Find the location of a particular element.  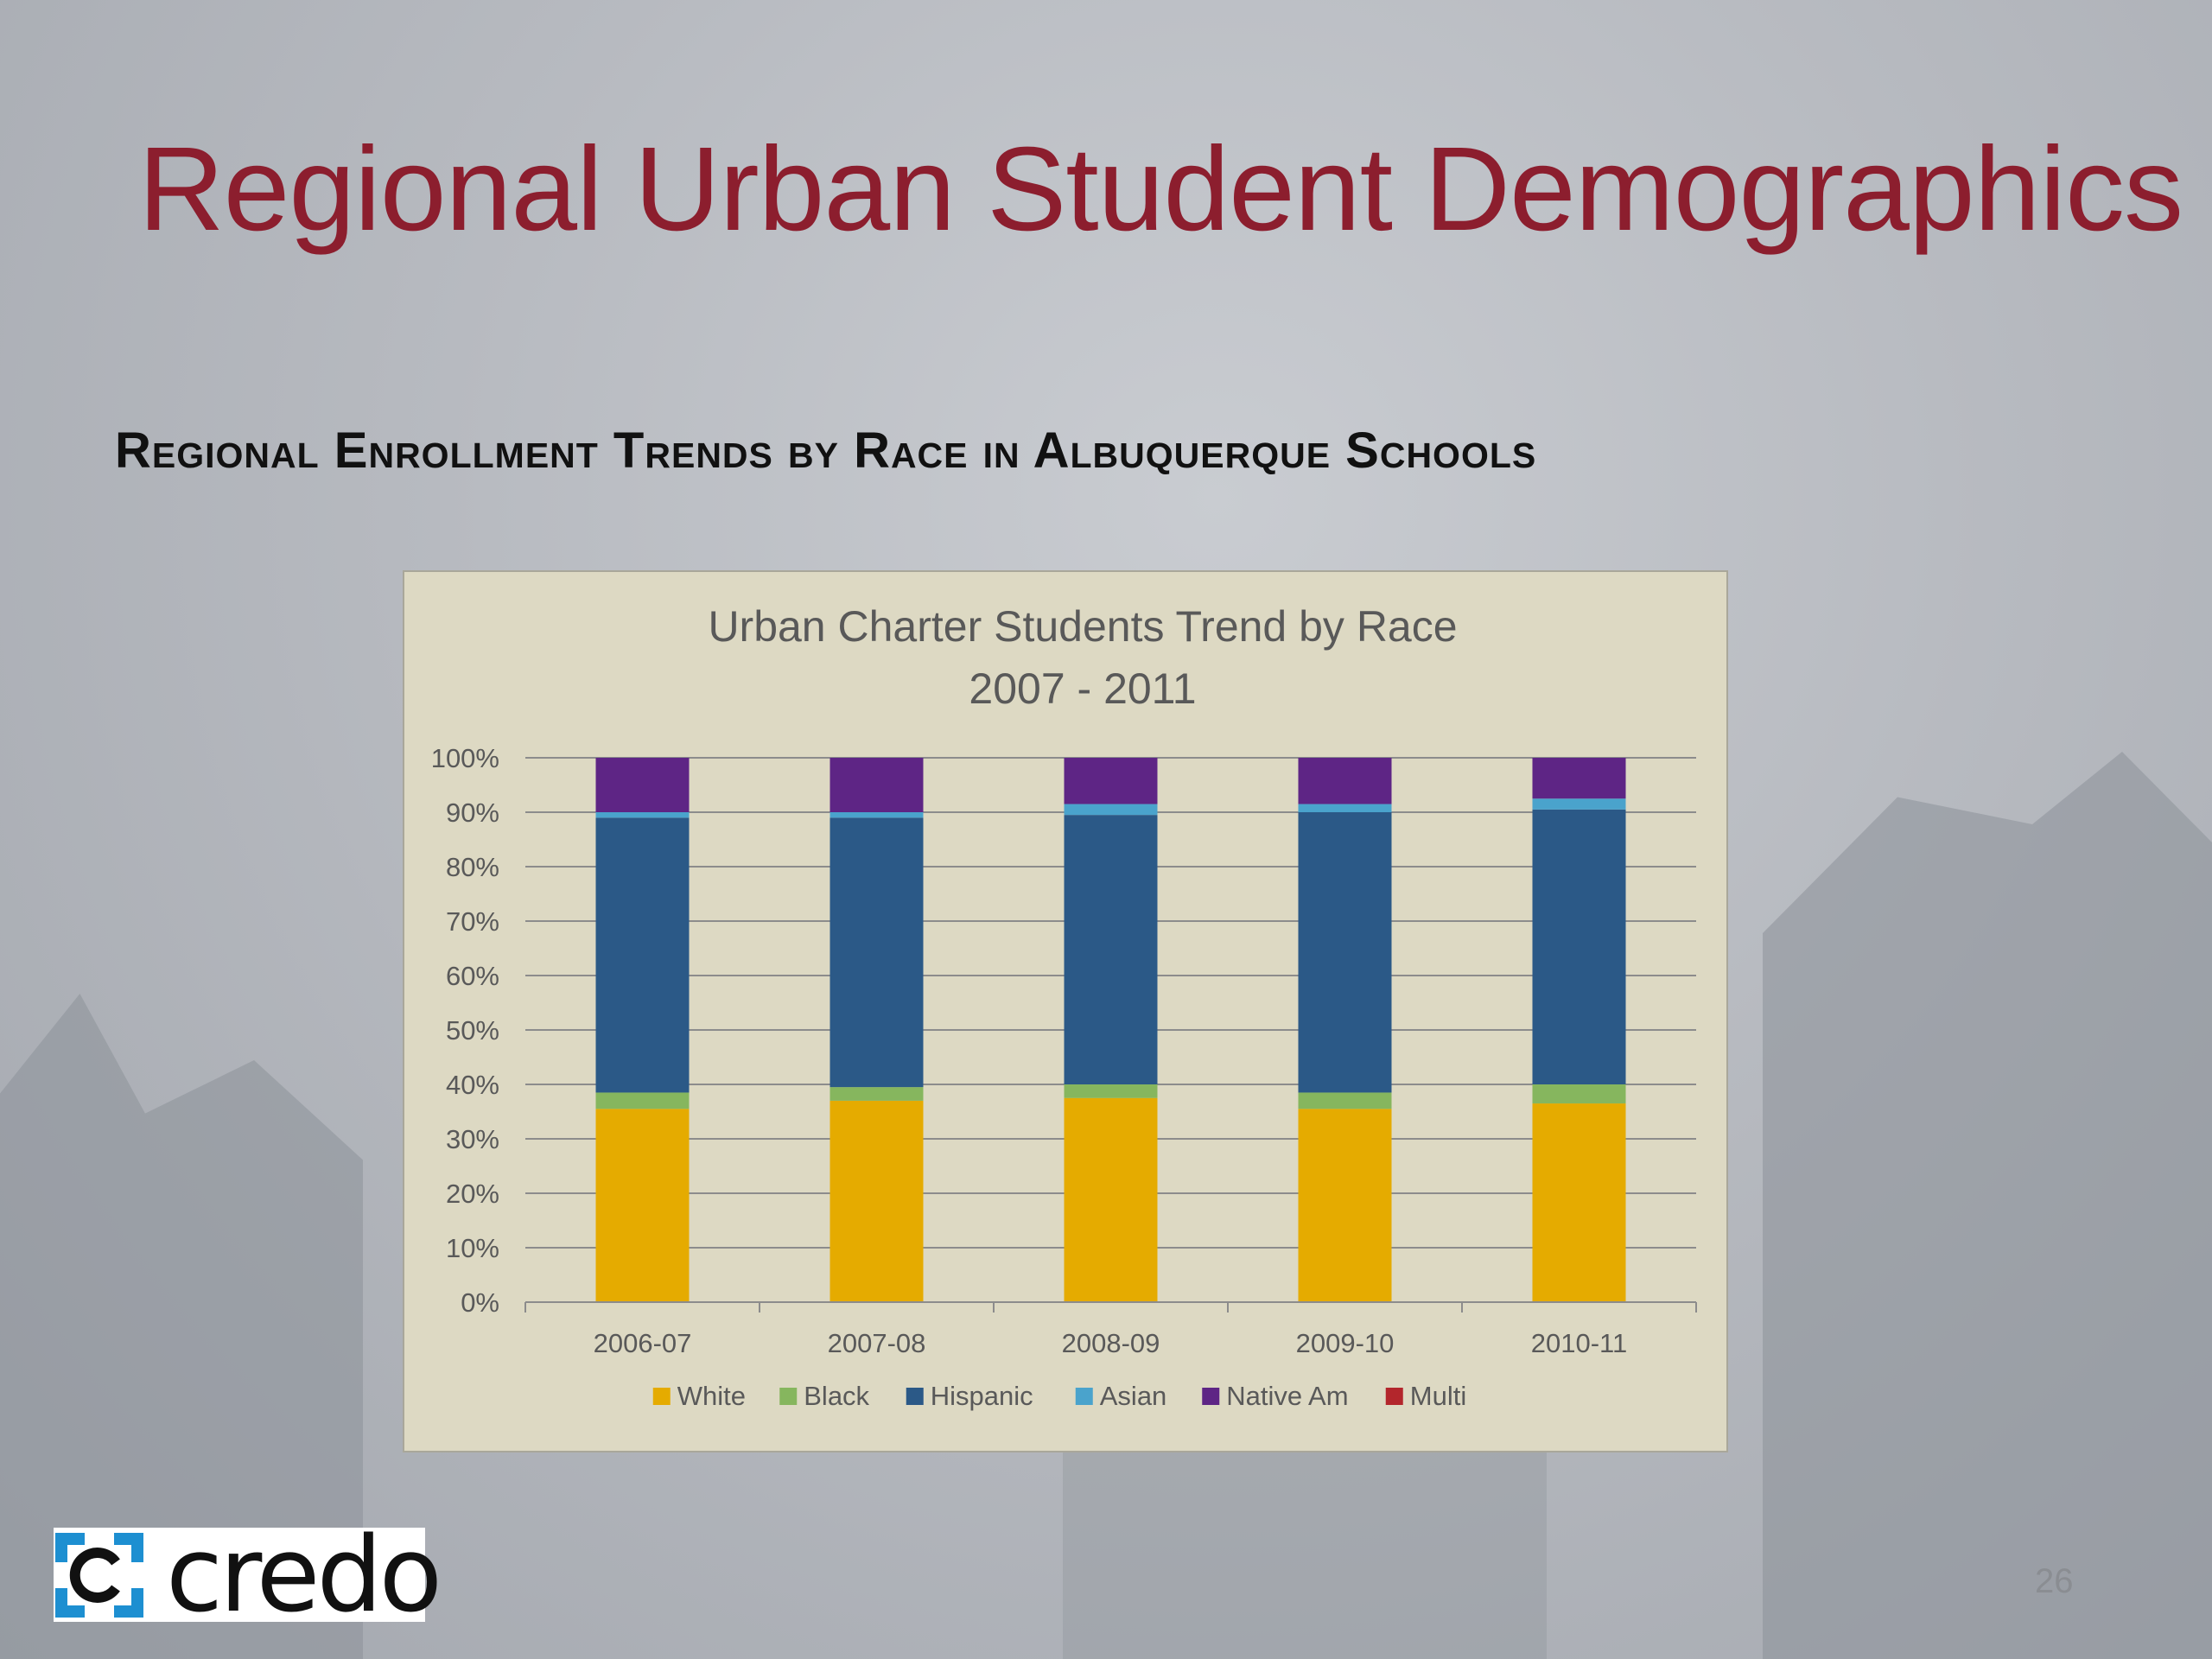

y-tick-label: 80% is located at coordinates (473, 867).